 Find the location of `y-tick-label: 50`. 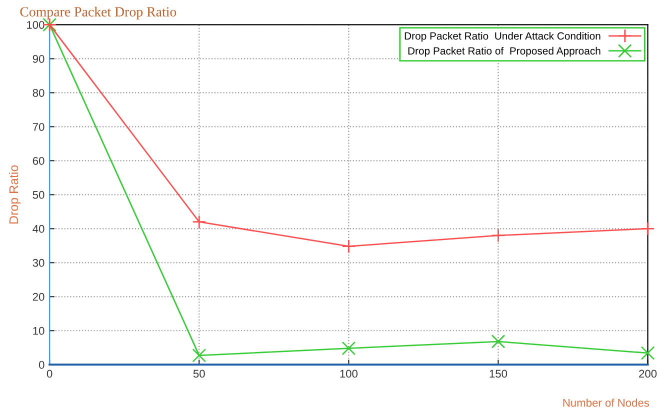

y-tick-label: 50 is located at coordinates (38, 194).